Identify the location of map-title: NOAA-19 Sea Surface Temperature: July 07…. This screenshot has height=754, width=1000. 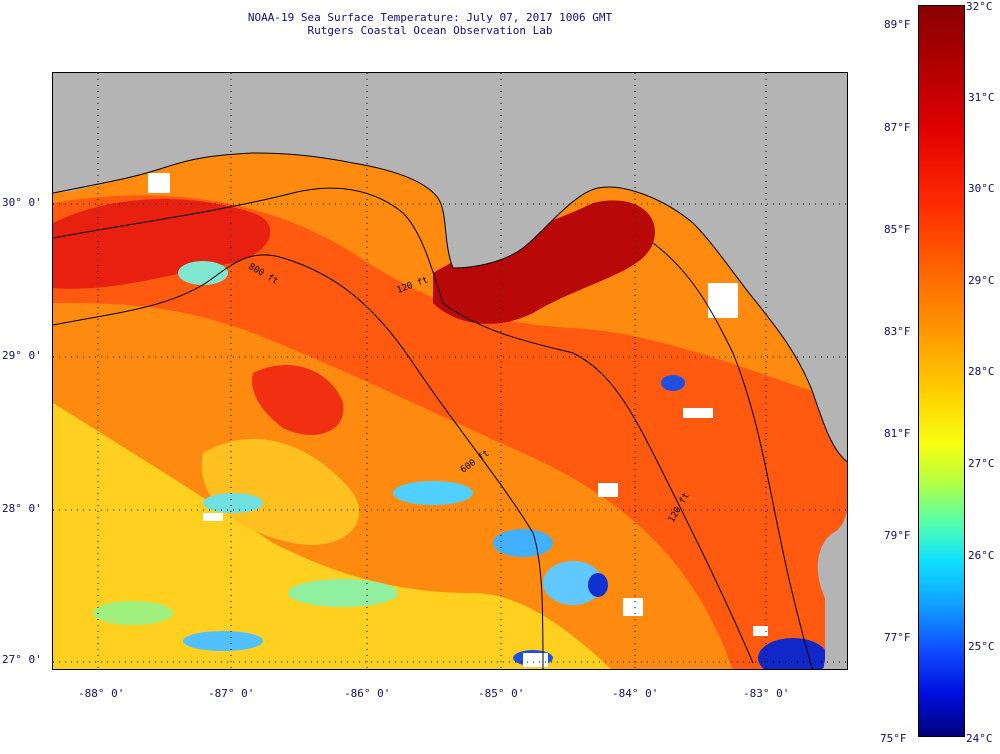
(430, 17).